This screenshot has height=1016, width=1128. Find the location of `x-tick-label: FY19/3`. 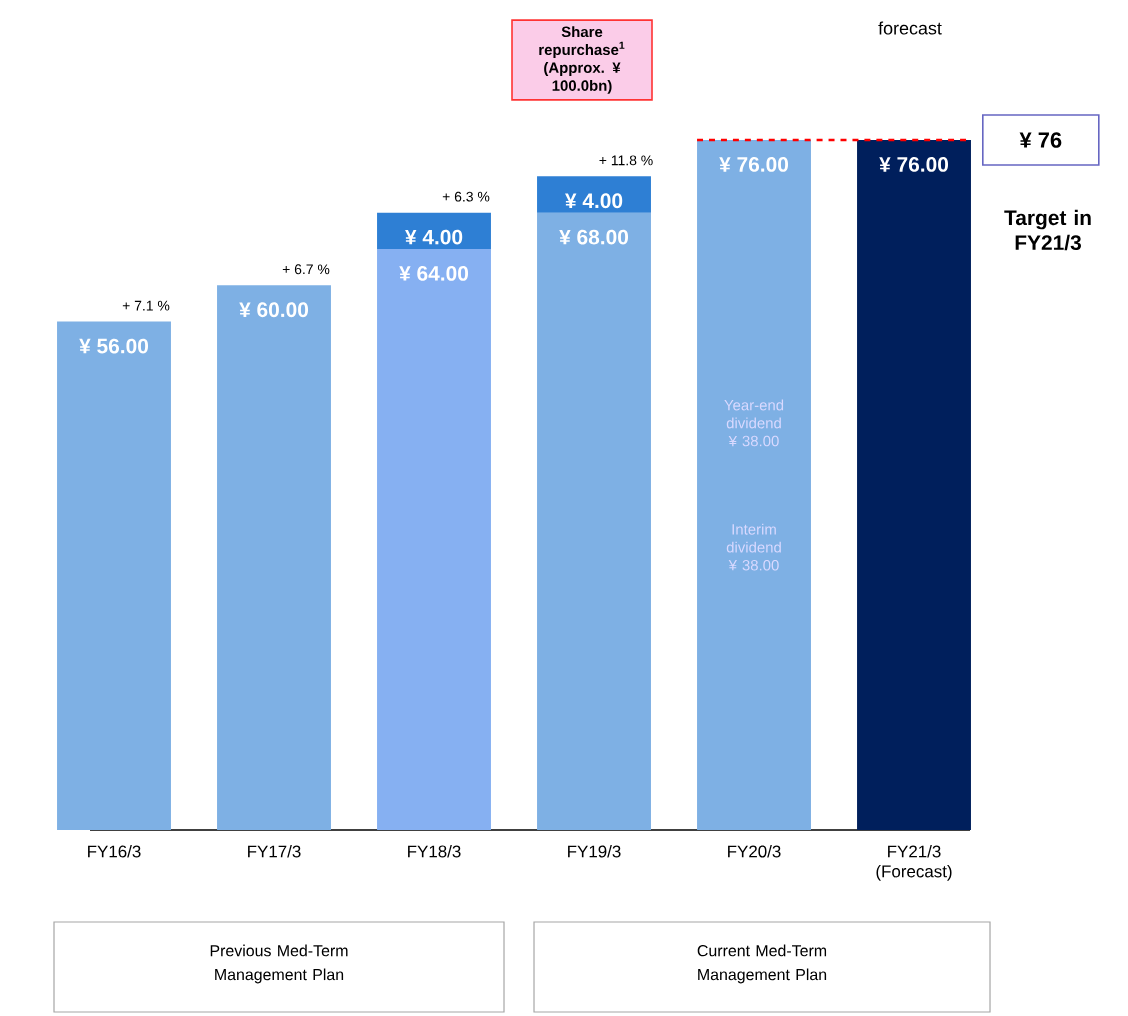

x-tick-label: FY19/3 is located at coordinates (594, 851).